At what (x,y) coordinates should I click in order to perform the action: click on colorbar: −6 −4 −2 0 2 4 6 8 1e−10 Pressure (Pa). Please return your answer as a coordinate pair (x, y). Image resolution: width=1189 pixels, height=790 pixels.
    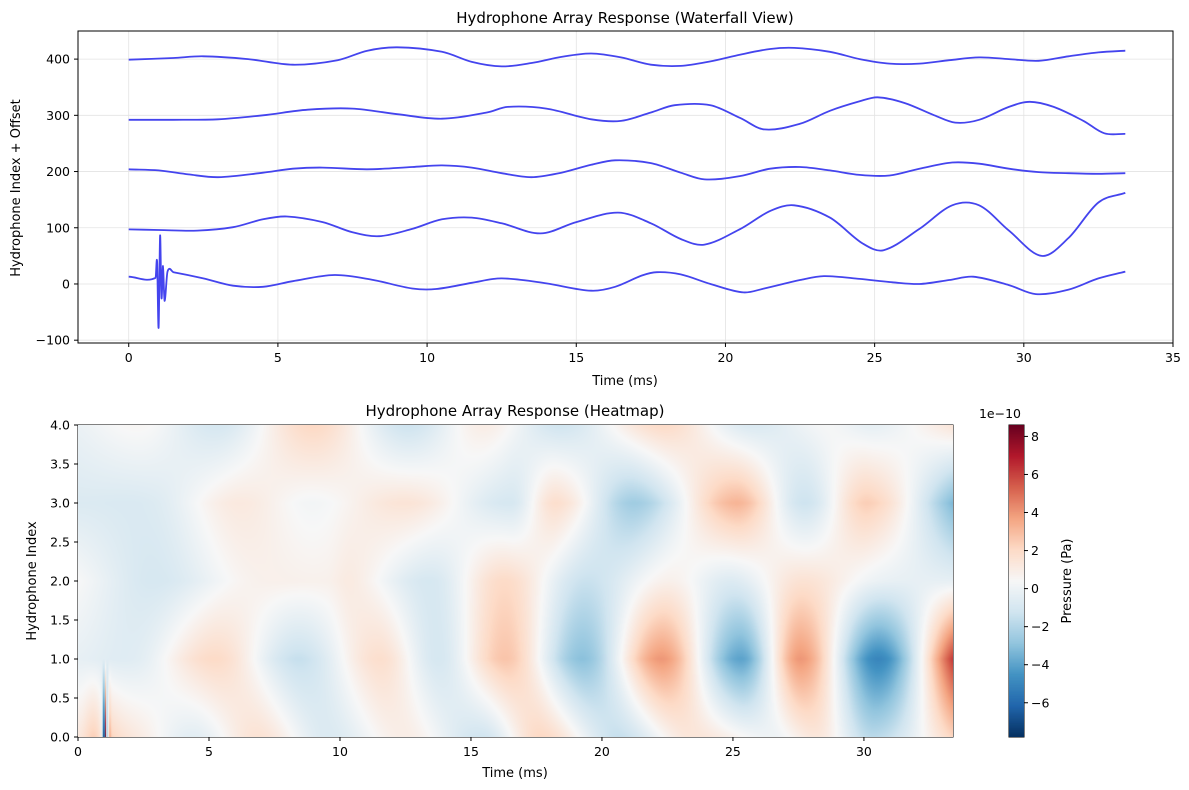
    Looking at the image, I should click on (1027, 572).